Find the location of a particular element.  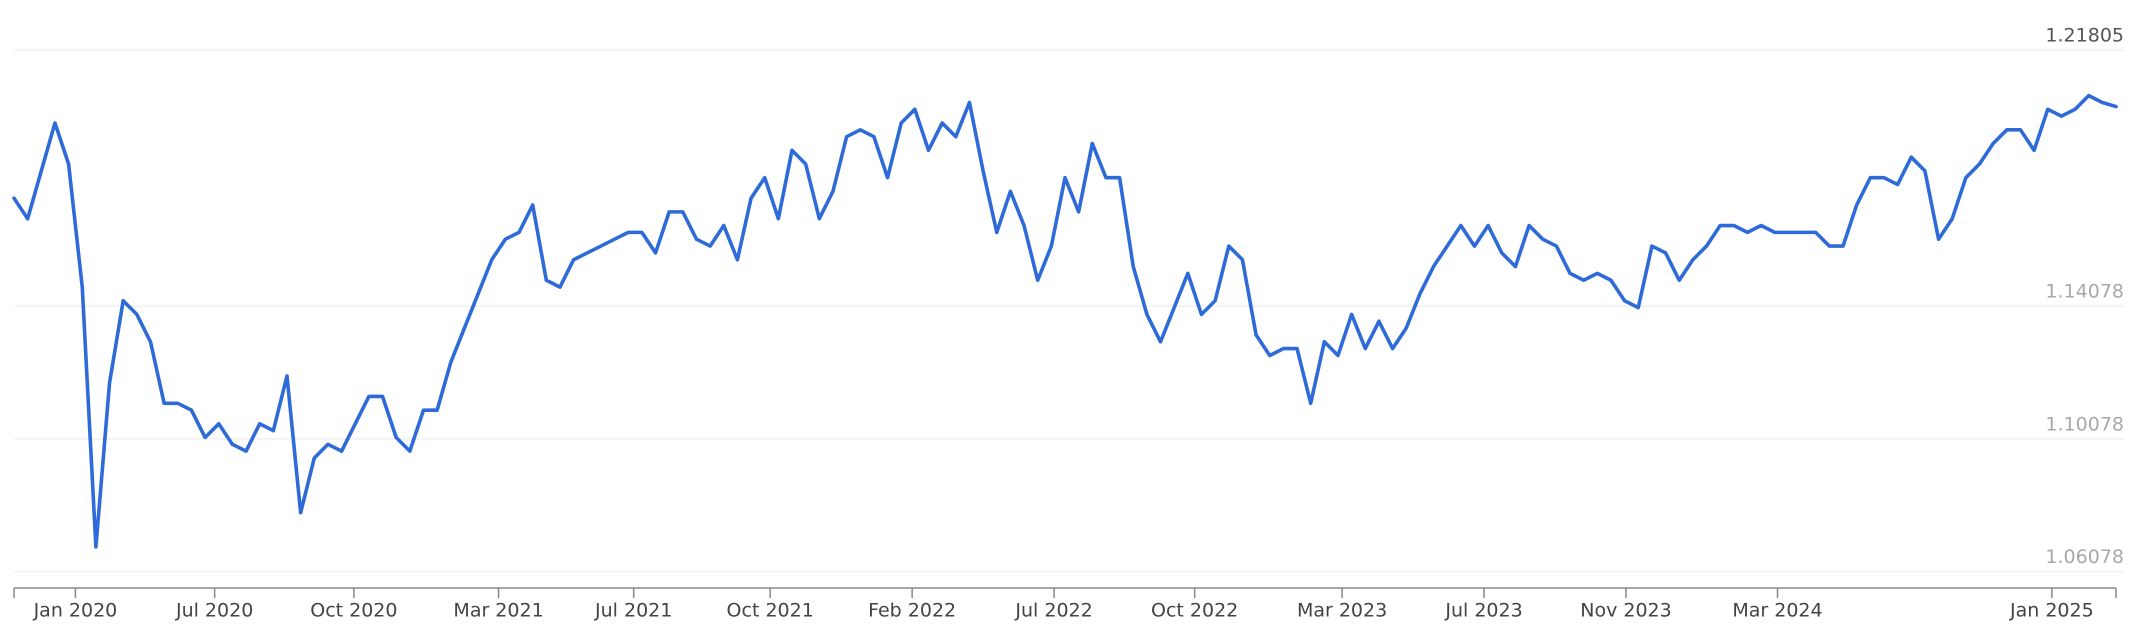

x-tick-label: Mar 2024 is located at coordinates (1777, 611).